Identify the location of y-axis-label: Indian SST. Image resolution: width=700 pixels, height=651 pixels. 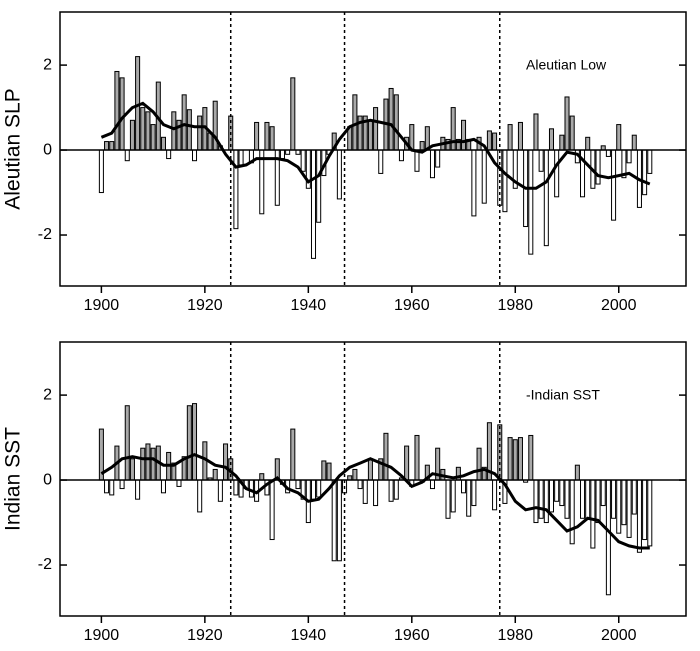
(13, 479).